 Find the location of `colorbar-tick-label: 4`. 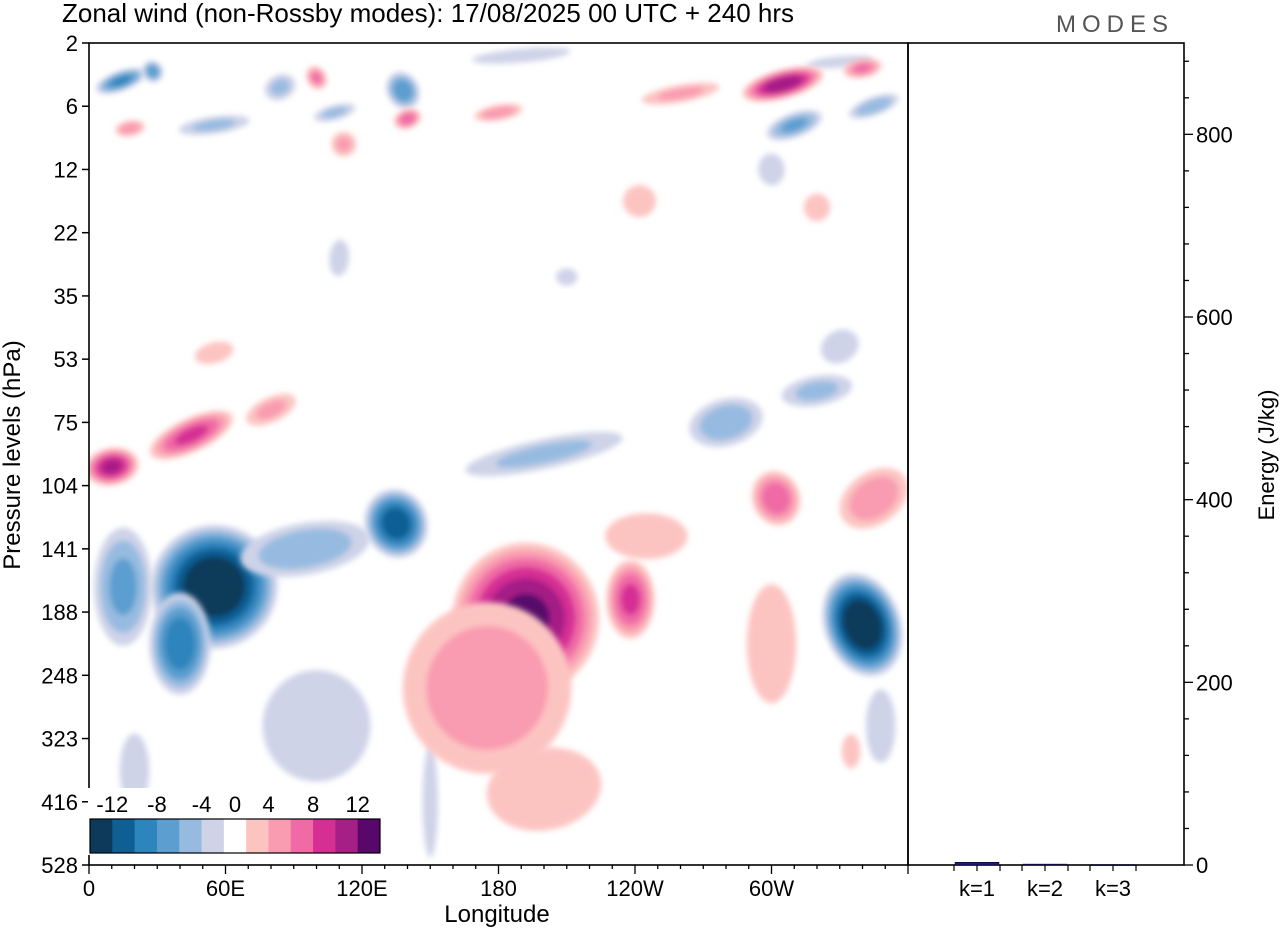

colorbar-tick-label: 4 is located at coordinates (268, 804).